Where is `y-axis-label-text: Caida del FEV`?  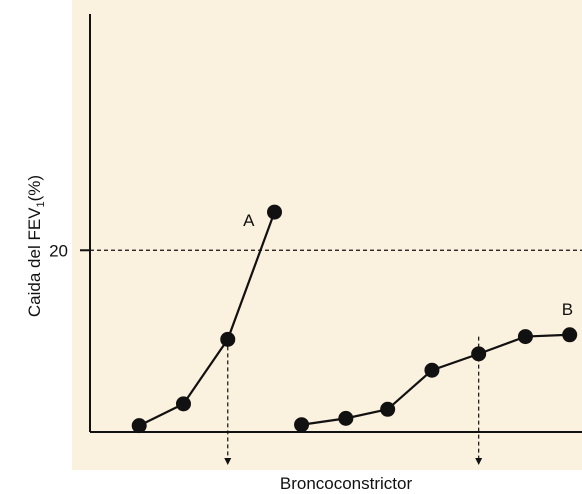
y-axis-label-text: Caida del FEV is located at coordinates (34, 262).